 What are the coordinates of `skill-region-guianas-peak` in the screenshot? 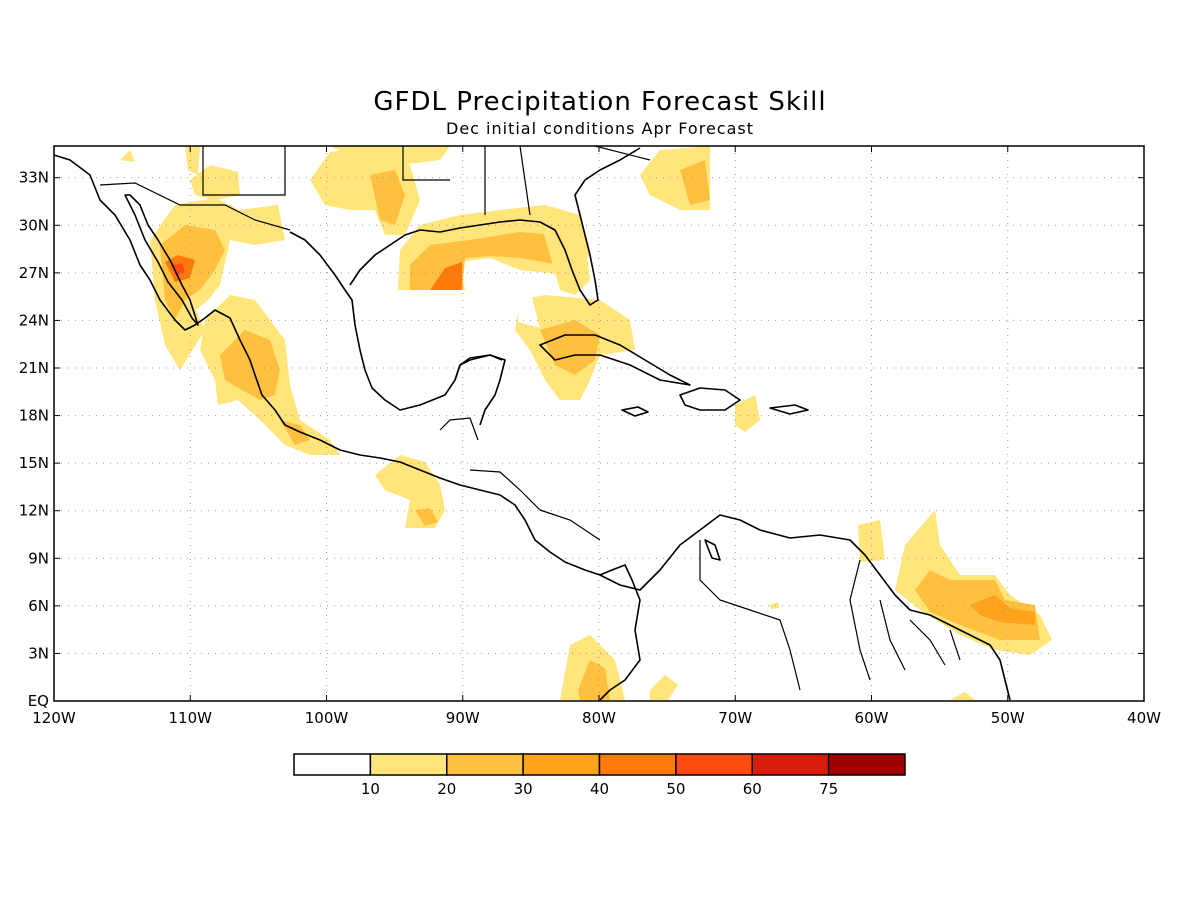 It's located at (1002, 610).